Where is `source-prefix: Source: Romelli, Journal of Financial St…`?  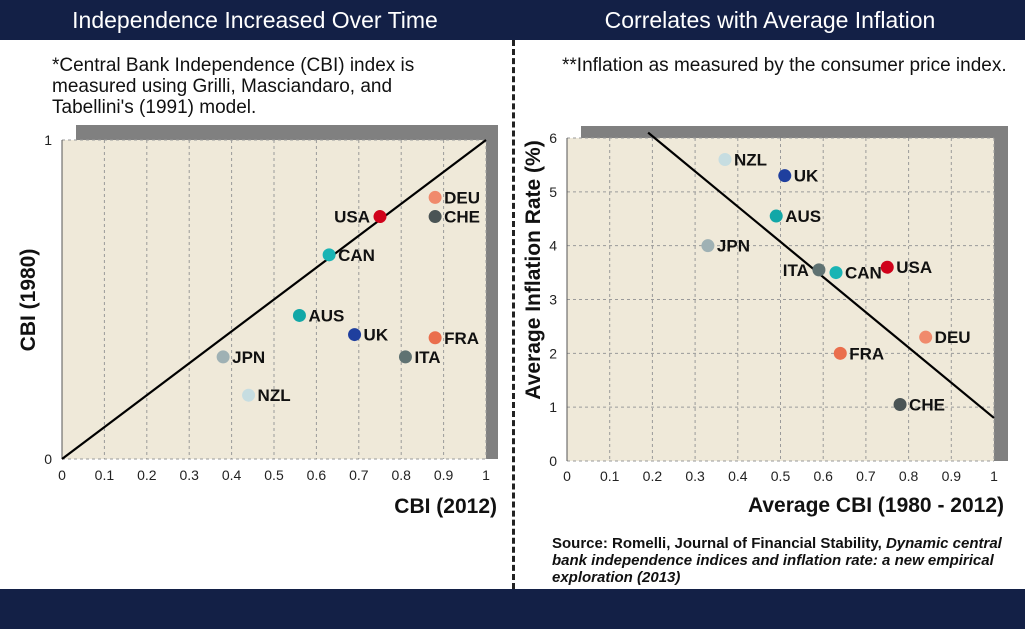 source-prefix: Source: Romelli, Journal of Financial St… is located at coordinates (719, 543).